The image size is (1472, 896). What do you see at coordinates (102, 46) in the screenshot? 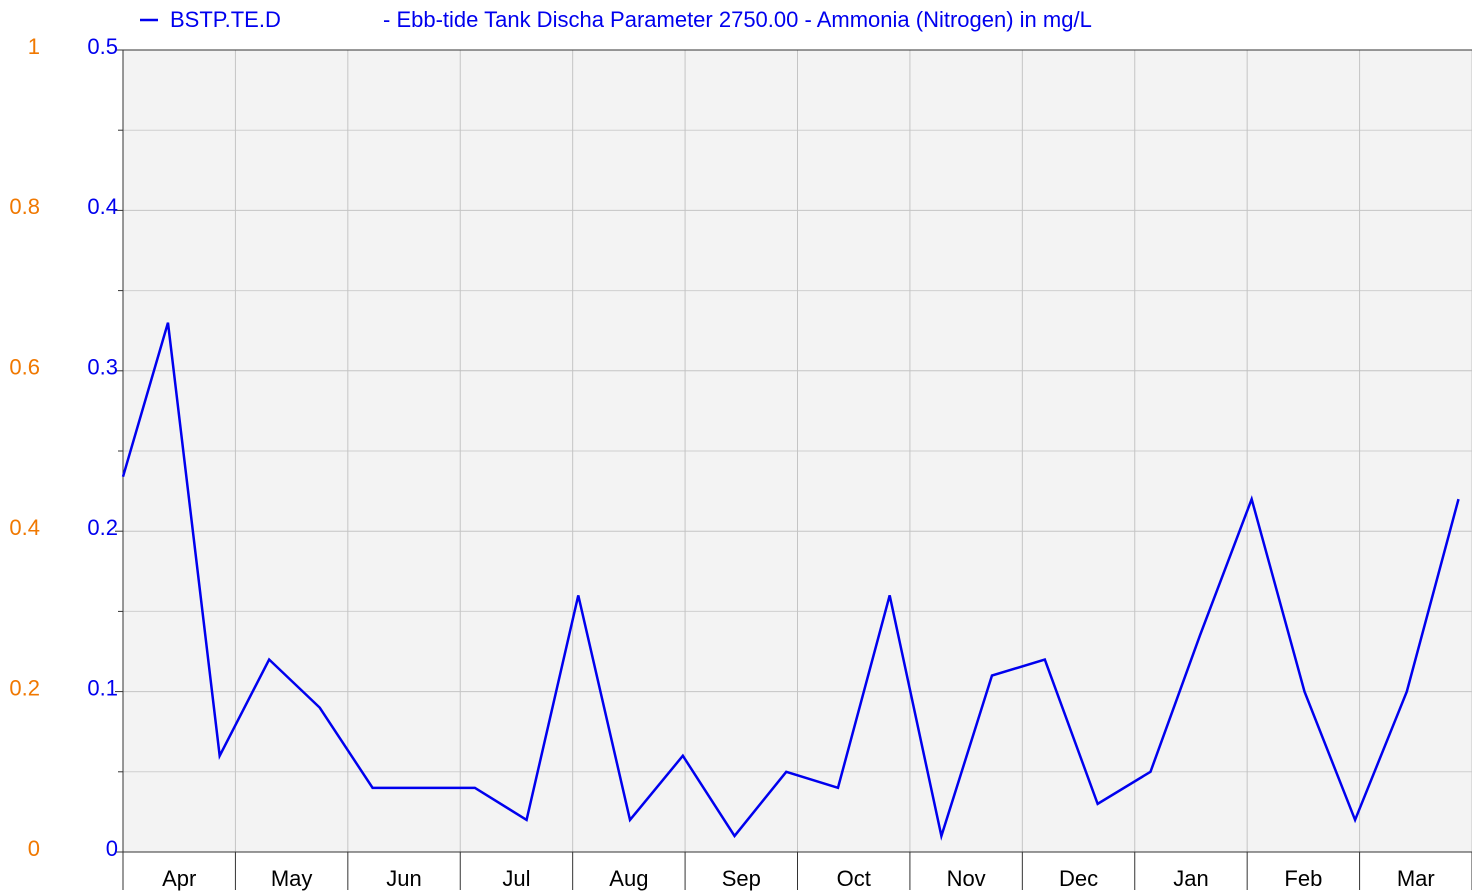
I see `y-tick-label: 0.5` at bounding box center [102, 46].